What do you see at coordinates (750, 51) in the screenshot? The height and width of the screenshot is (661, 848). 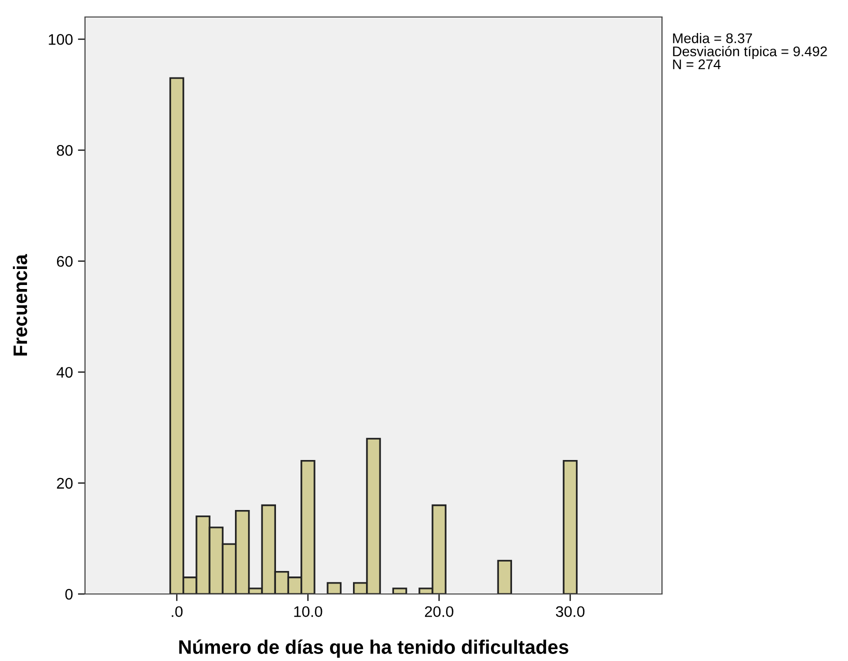 I see `text: Media = 8.37 Desviación típica = 9.492 N = 274` at bounding box center [750, 51].